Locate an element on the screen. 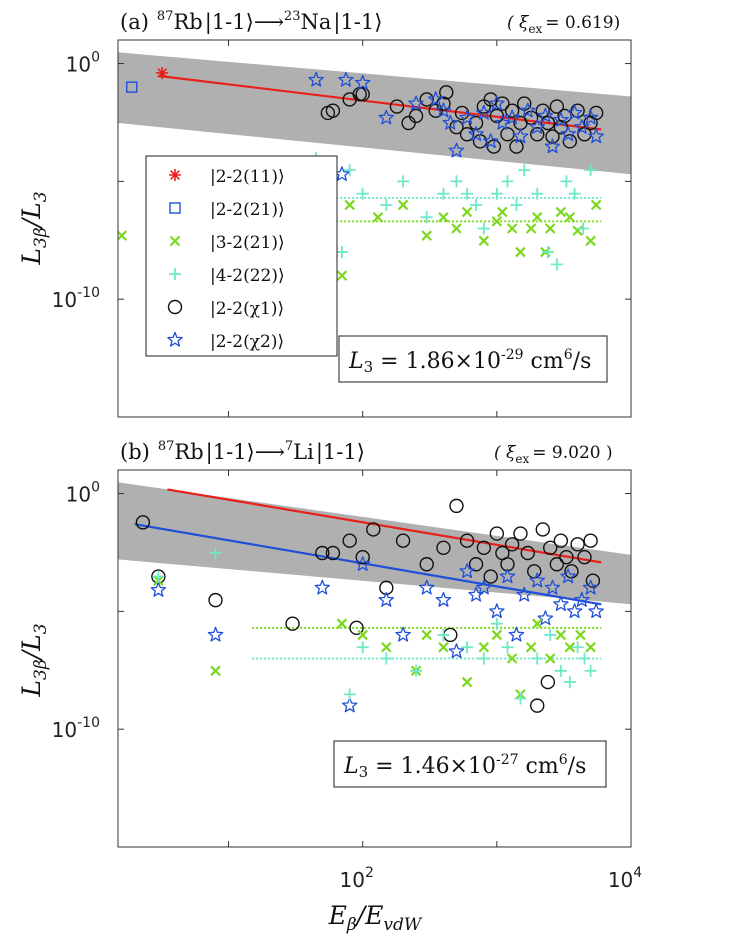 The height and width of the screenshot is (939, 739). legend-box is located at coordinates (241, 256).